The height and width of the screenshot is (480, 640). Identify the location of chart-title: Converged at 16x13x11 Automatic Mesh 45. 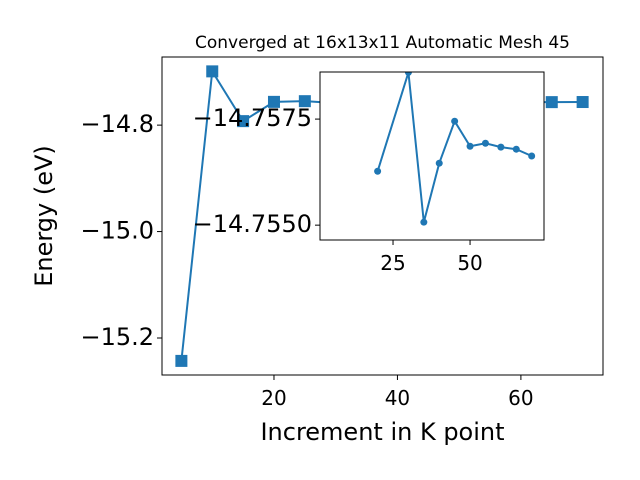
(382, 43).